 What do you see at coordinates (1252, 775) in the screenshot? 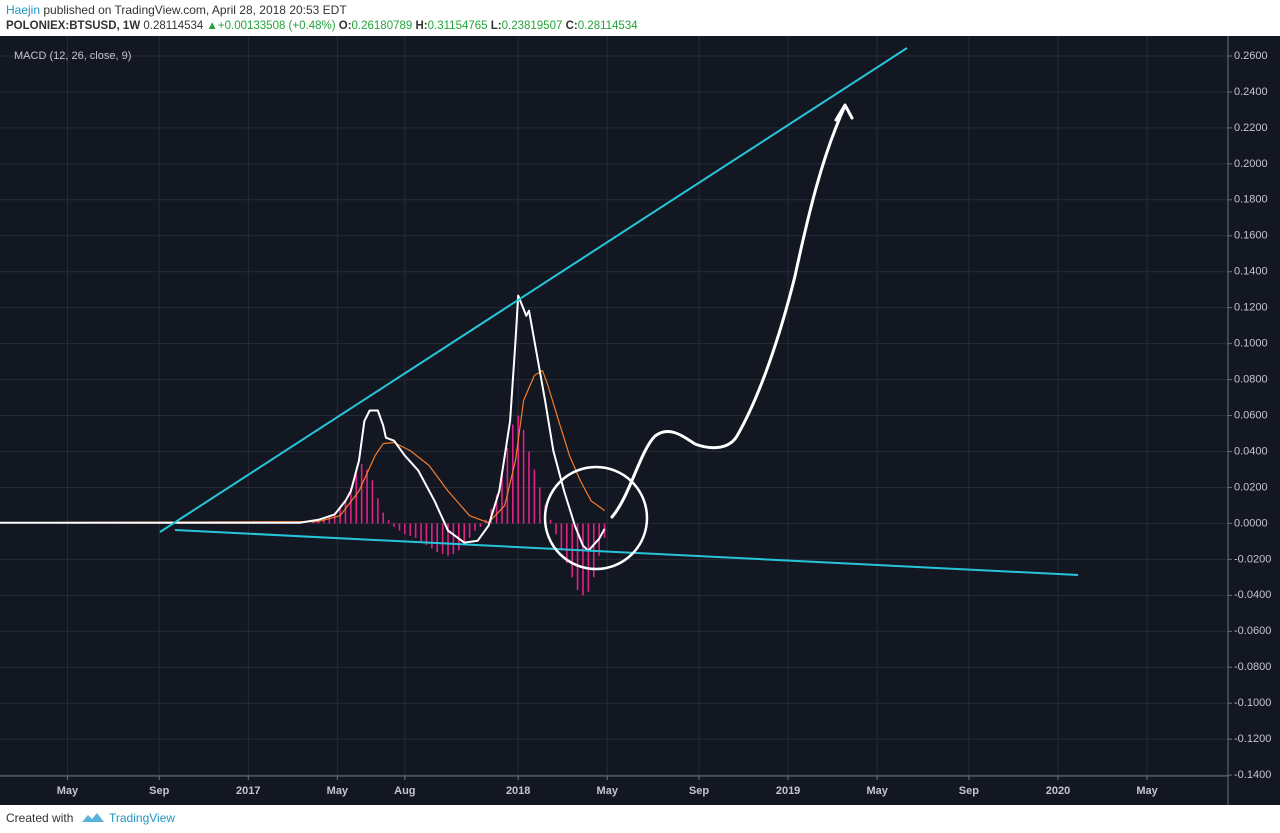
I see `y-tick-label: -0.1400` at bounding box center [1252, 775].